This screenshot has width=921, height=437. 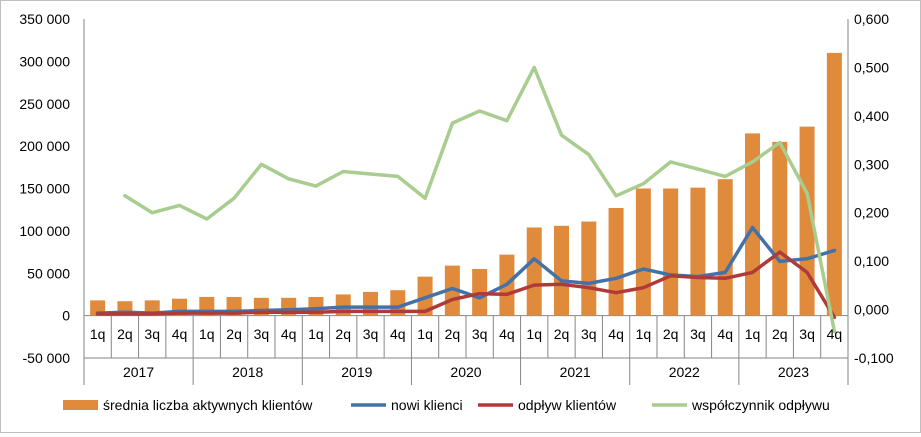 I want to click on x-year-label: 2022, so click(x=684, y=372).